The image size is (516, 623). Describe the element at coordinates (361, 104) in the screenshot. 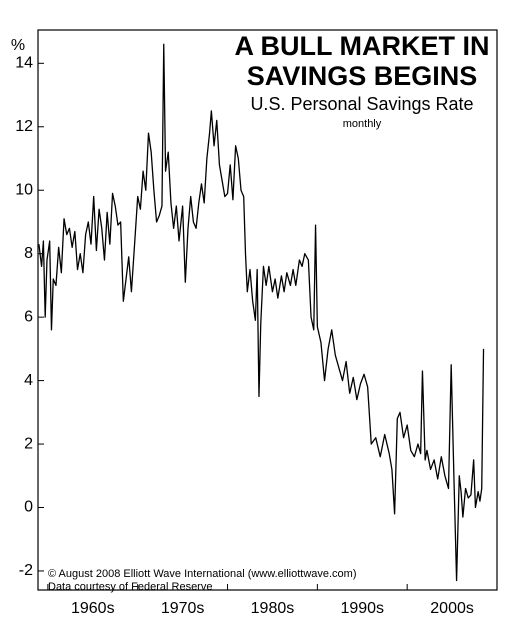

I see `subtitle: U.S. Personal Savings Rate` at that location.